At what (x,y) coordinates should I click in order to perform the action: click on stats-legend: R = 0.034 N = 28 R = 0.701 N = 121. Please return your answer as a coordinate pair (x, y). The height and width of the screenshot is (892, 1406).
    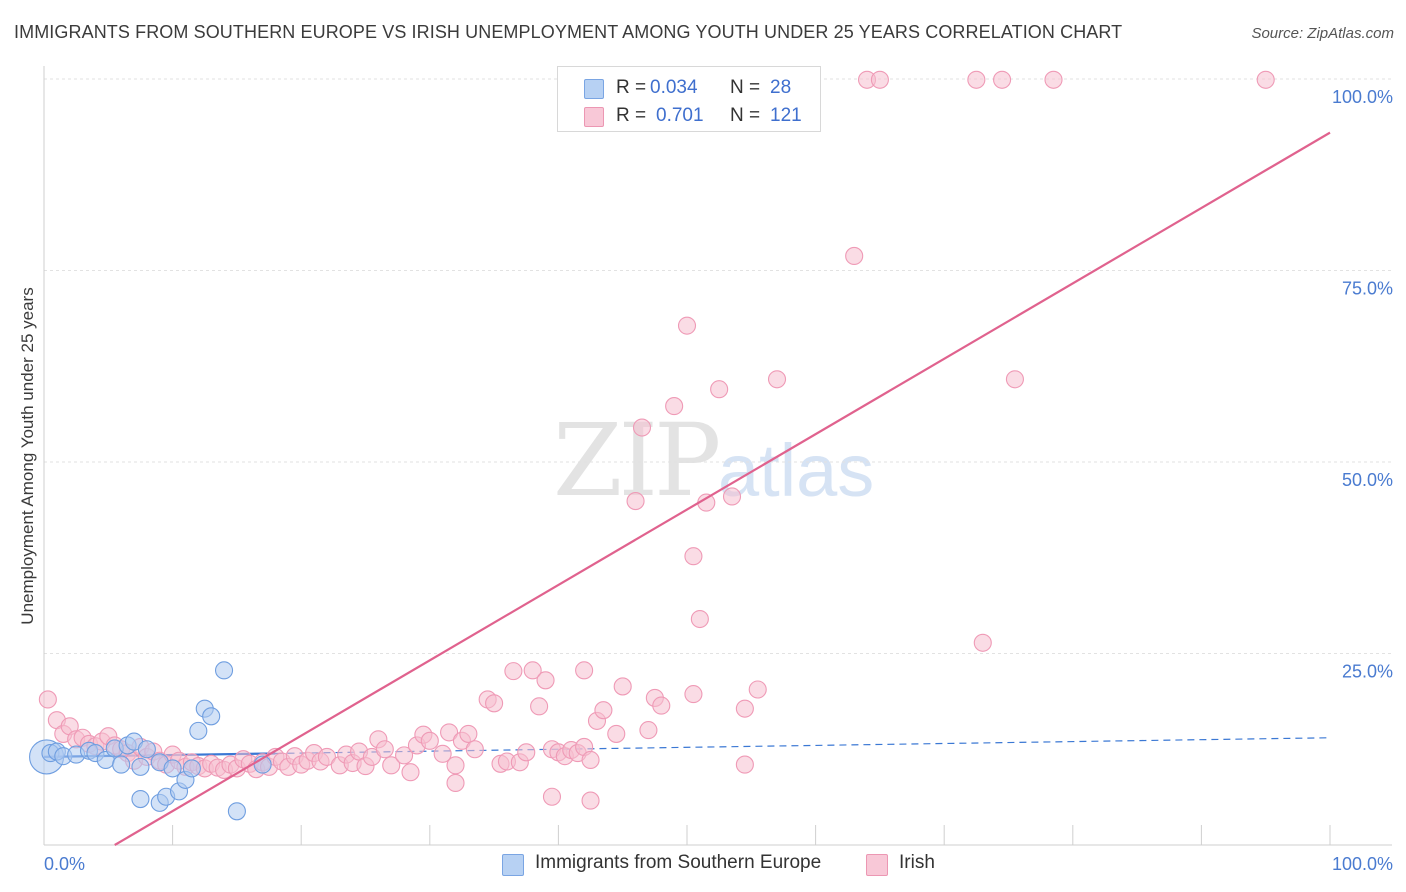
    Looking at the image, I should click on (689, 99).